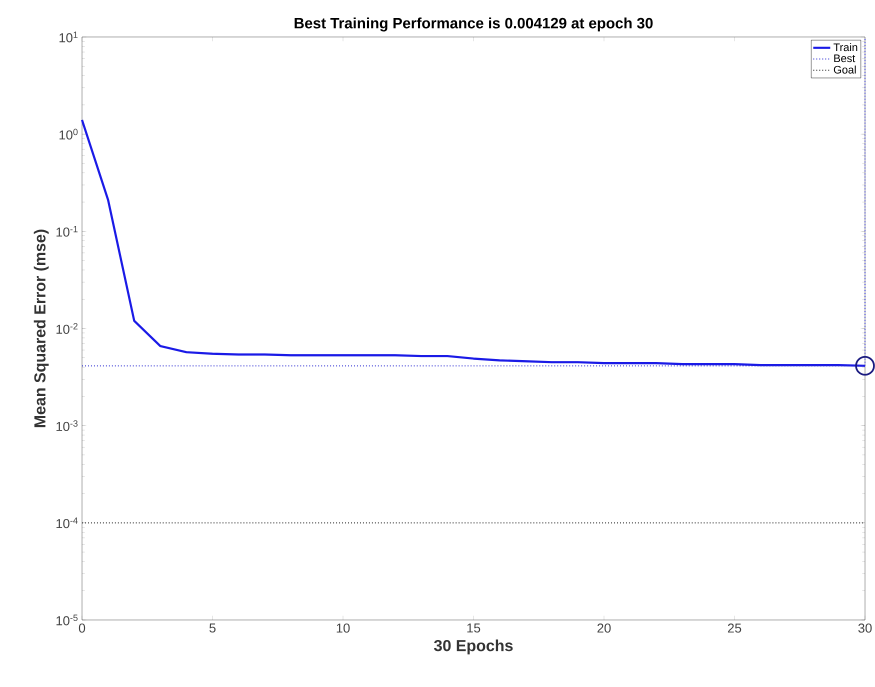 The image size is (875, 687). Describe the element at coordinates (735, 628) in the screenshot. I see `x-tick-label: 25` at that location.